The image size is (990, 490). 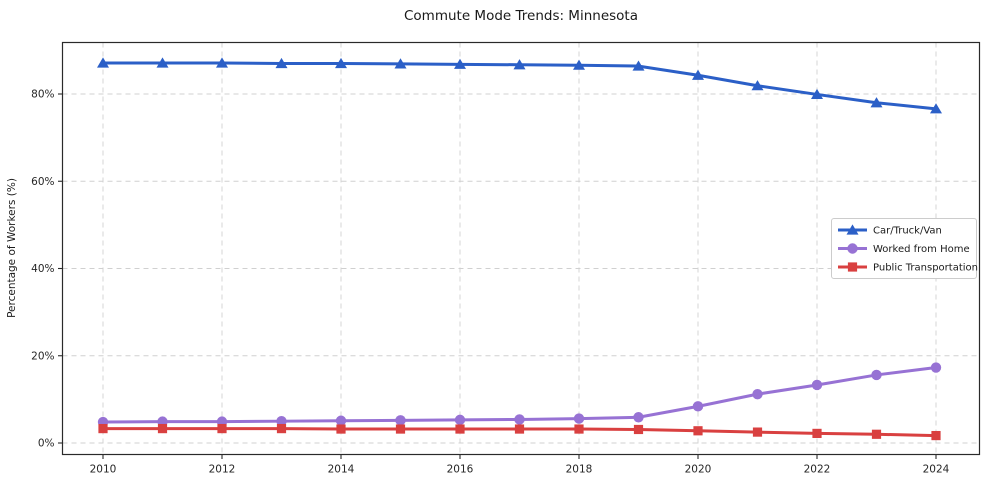 I want to click on y-tick-label: 40%, so click(x=42, y=269).